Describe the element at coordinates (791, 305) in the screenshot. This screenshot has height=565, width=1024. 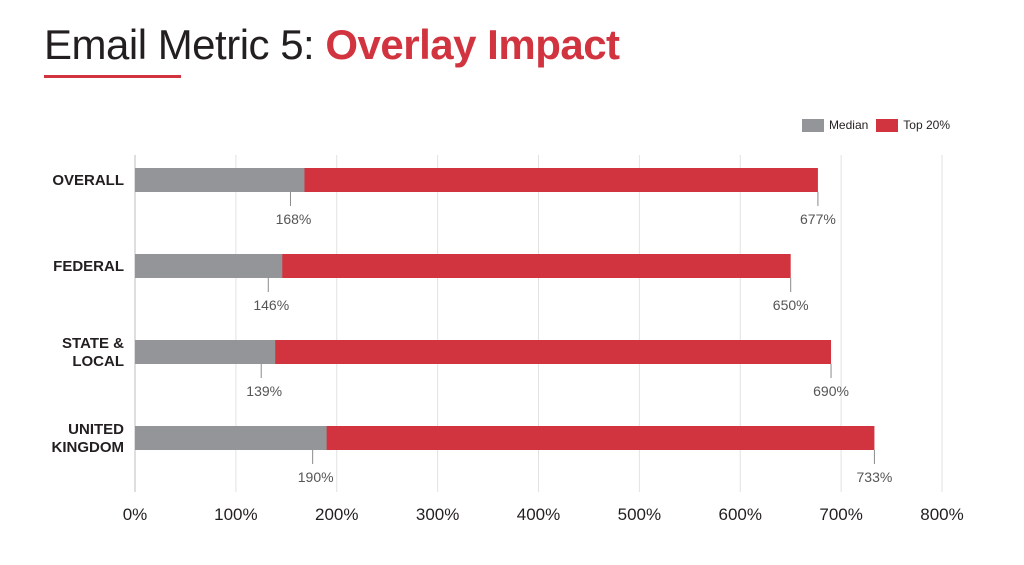
I see `data-label-top20: 650%` at that location.